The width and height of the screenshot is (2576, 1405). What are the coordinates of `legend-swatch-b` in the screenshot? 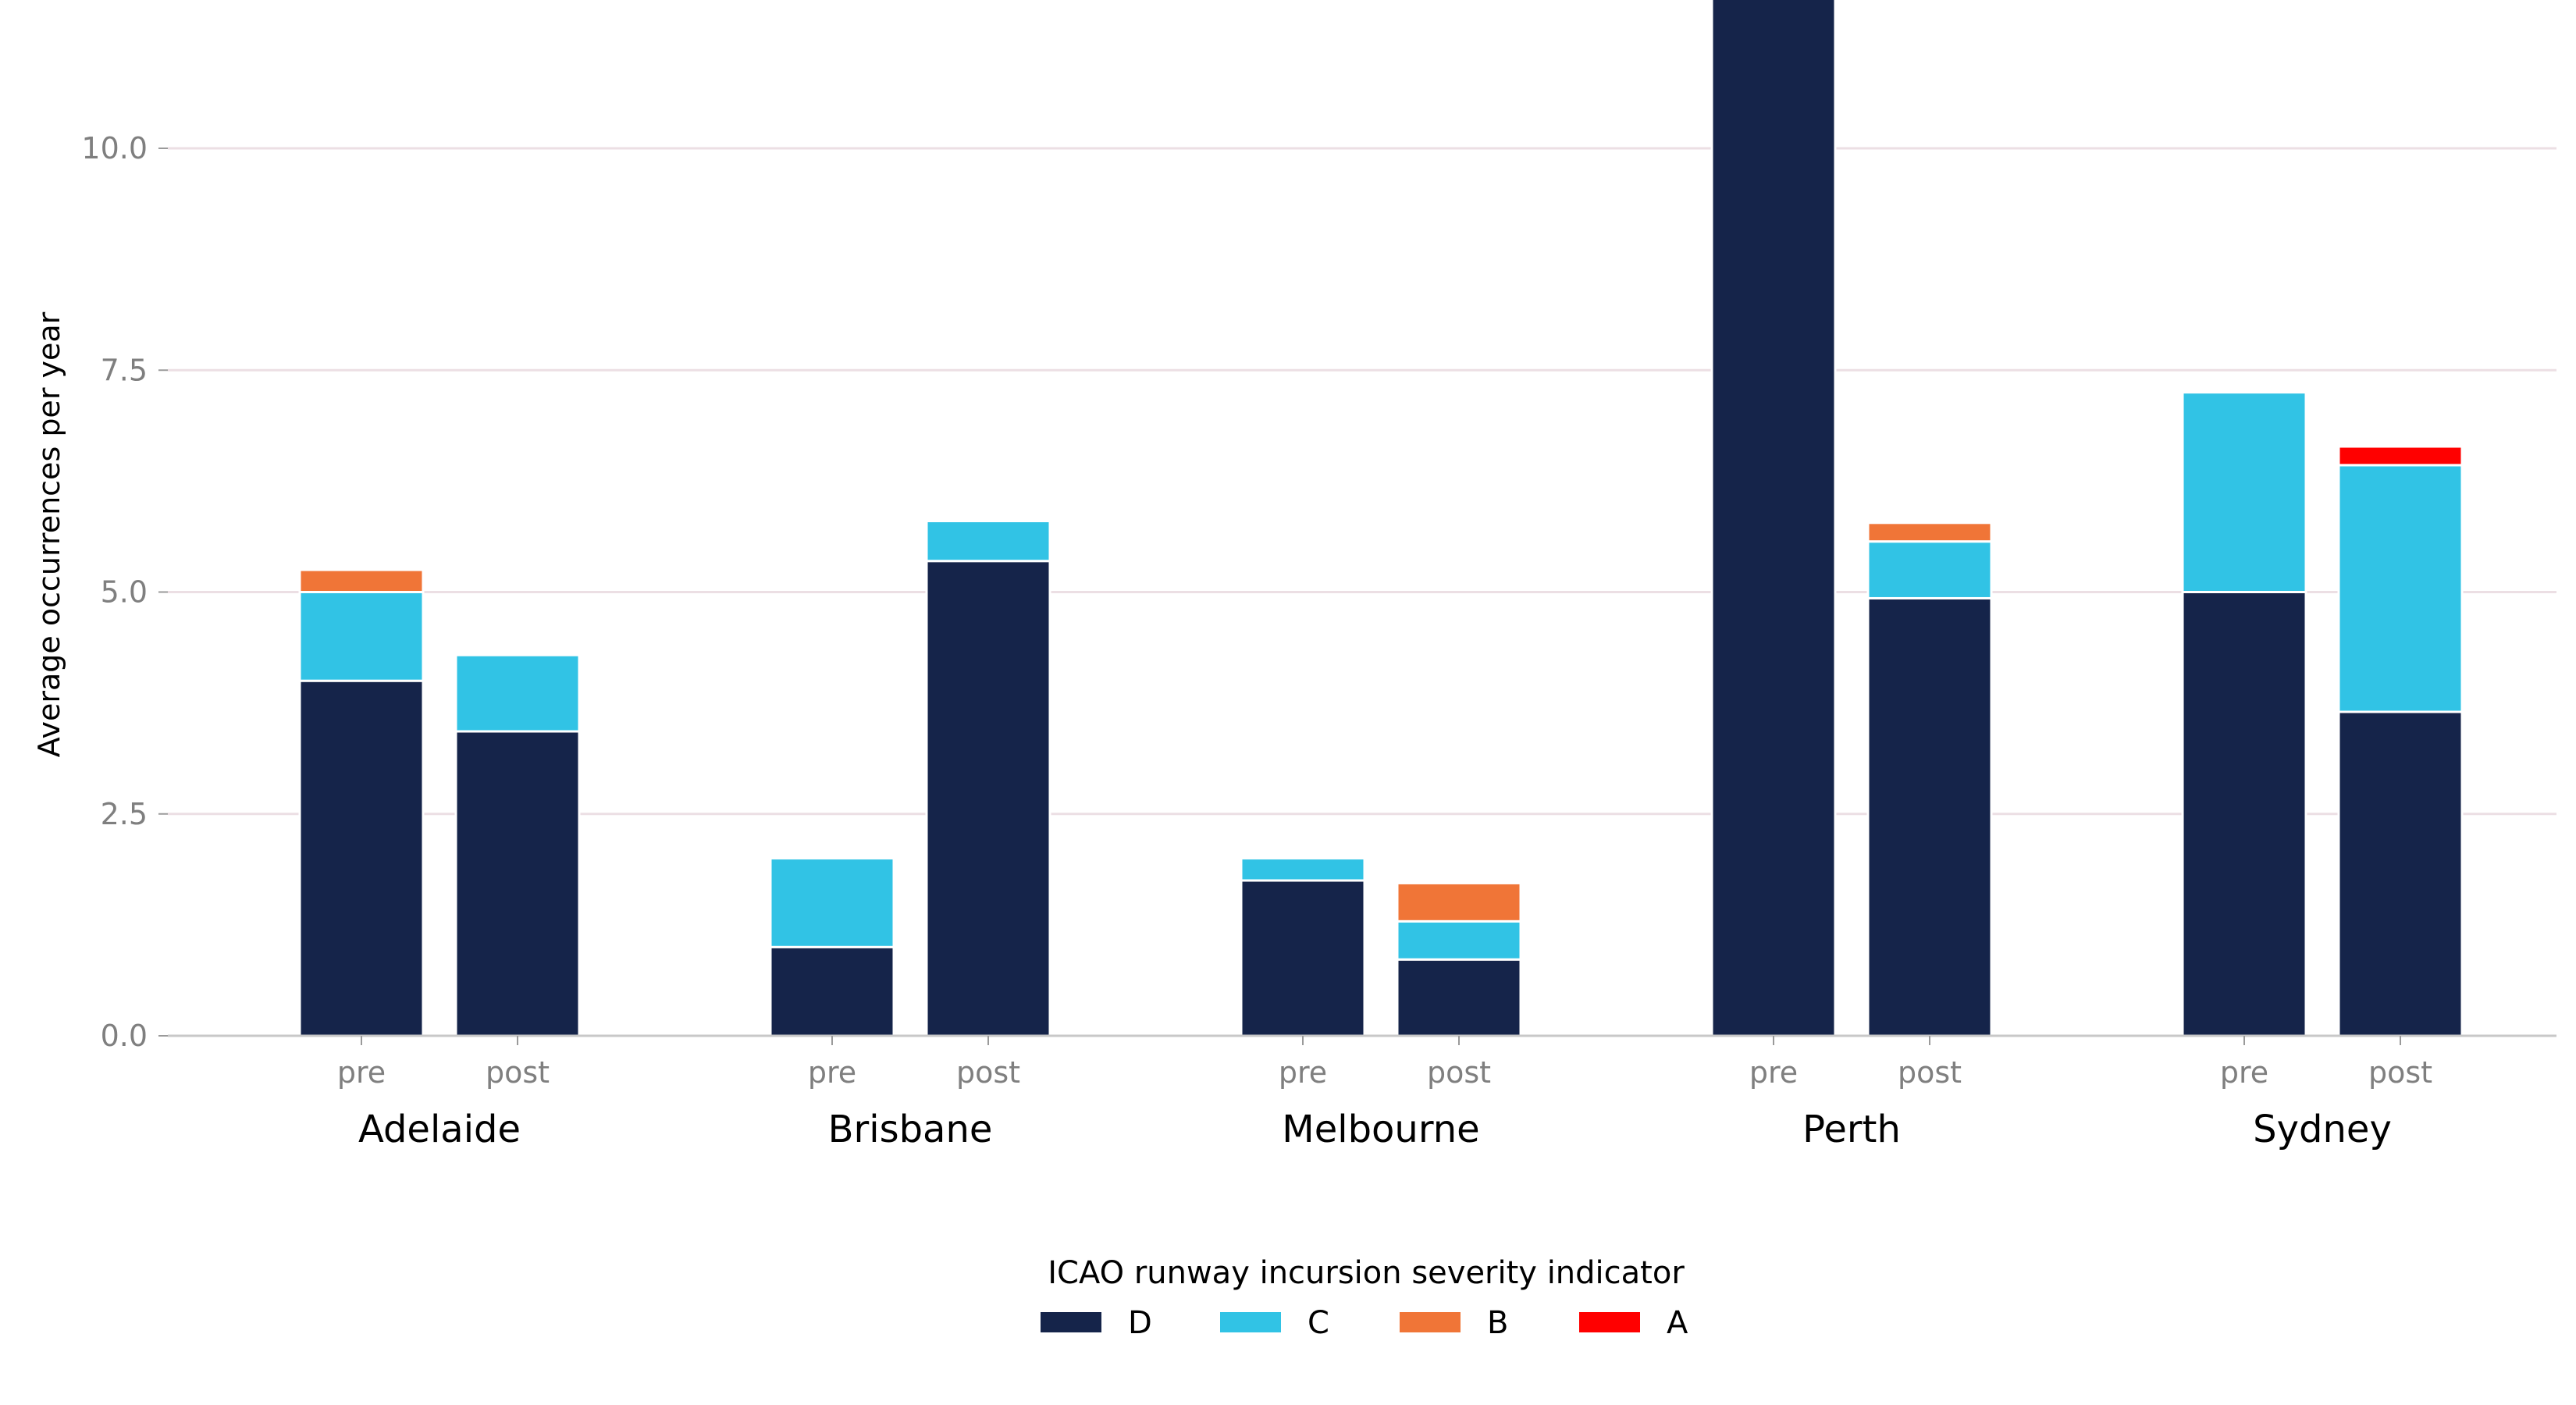 It's located at (1430, 1322).